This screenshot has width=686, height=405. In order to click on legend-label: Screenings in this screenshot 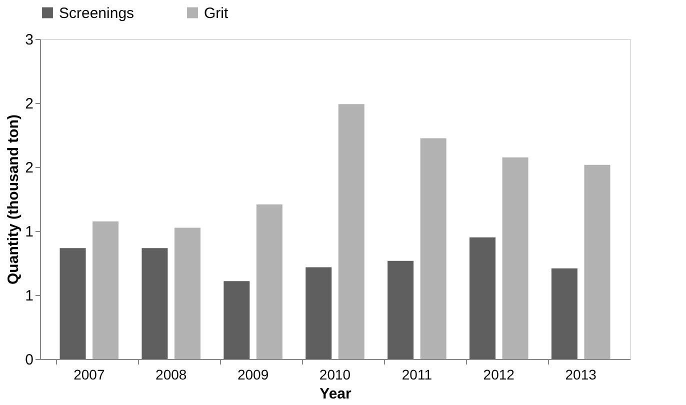, I will do `click(96, 13)`.